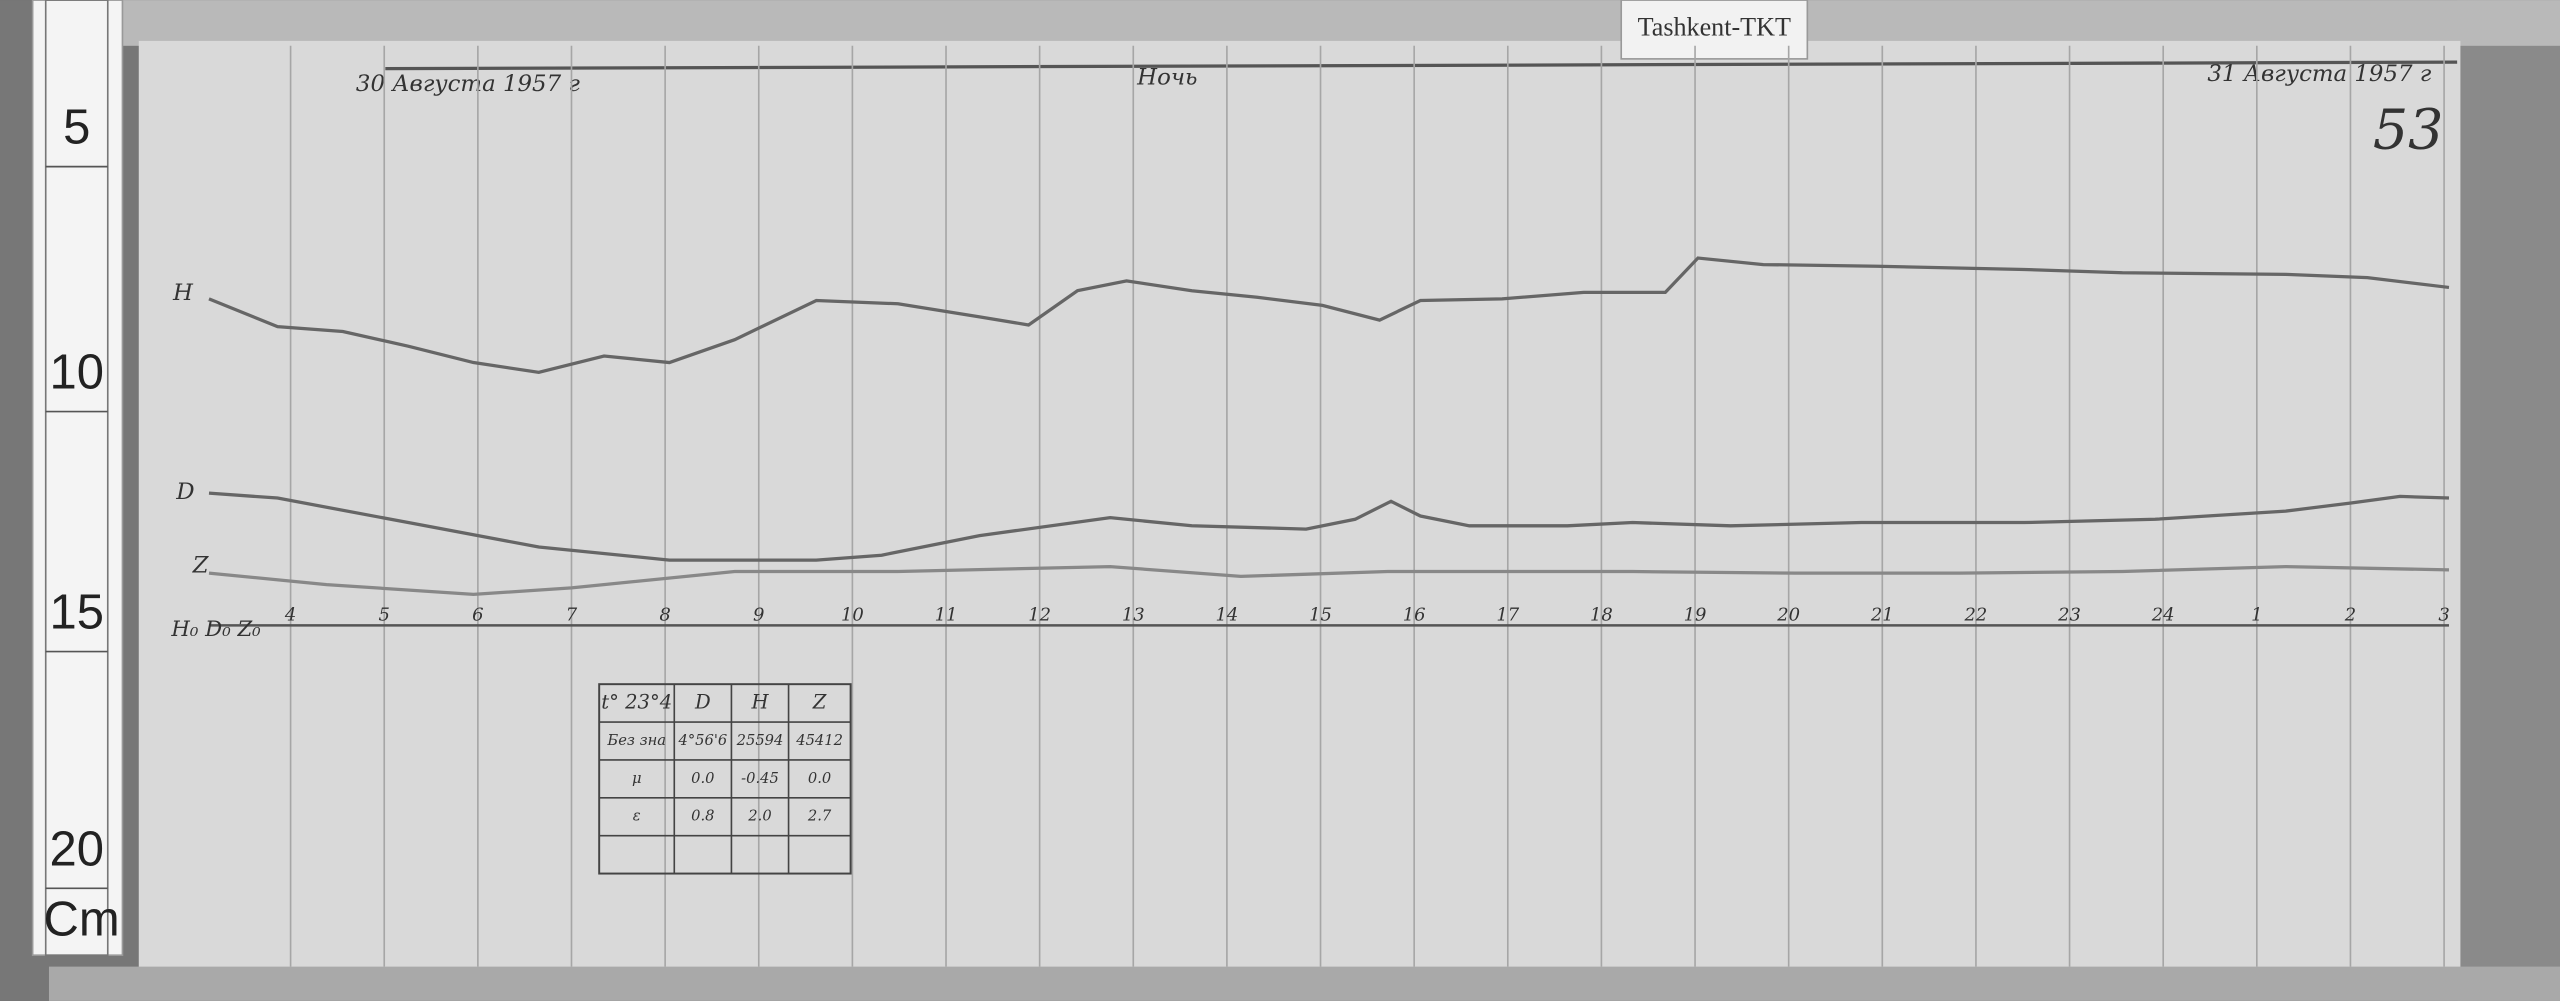 The image size is (2560, 1001). What do you see at coordinates (759, 816) in the screenshot?
I see `table-cell: 2.0` at bounding box center [759, 816].